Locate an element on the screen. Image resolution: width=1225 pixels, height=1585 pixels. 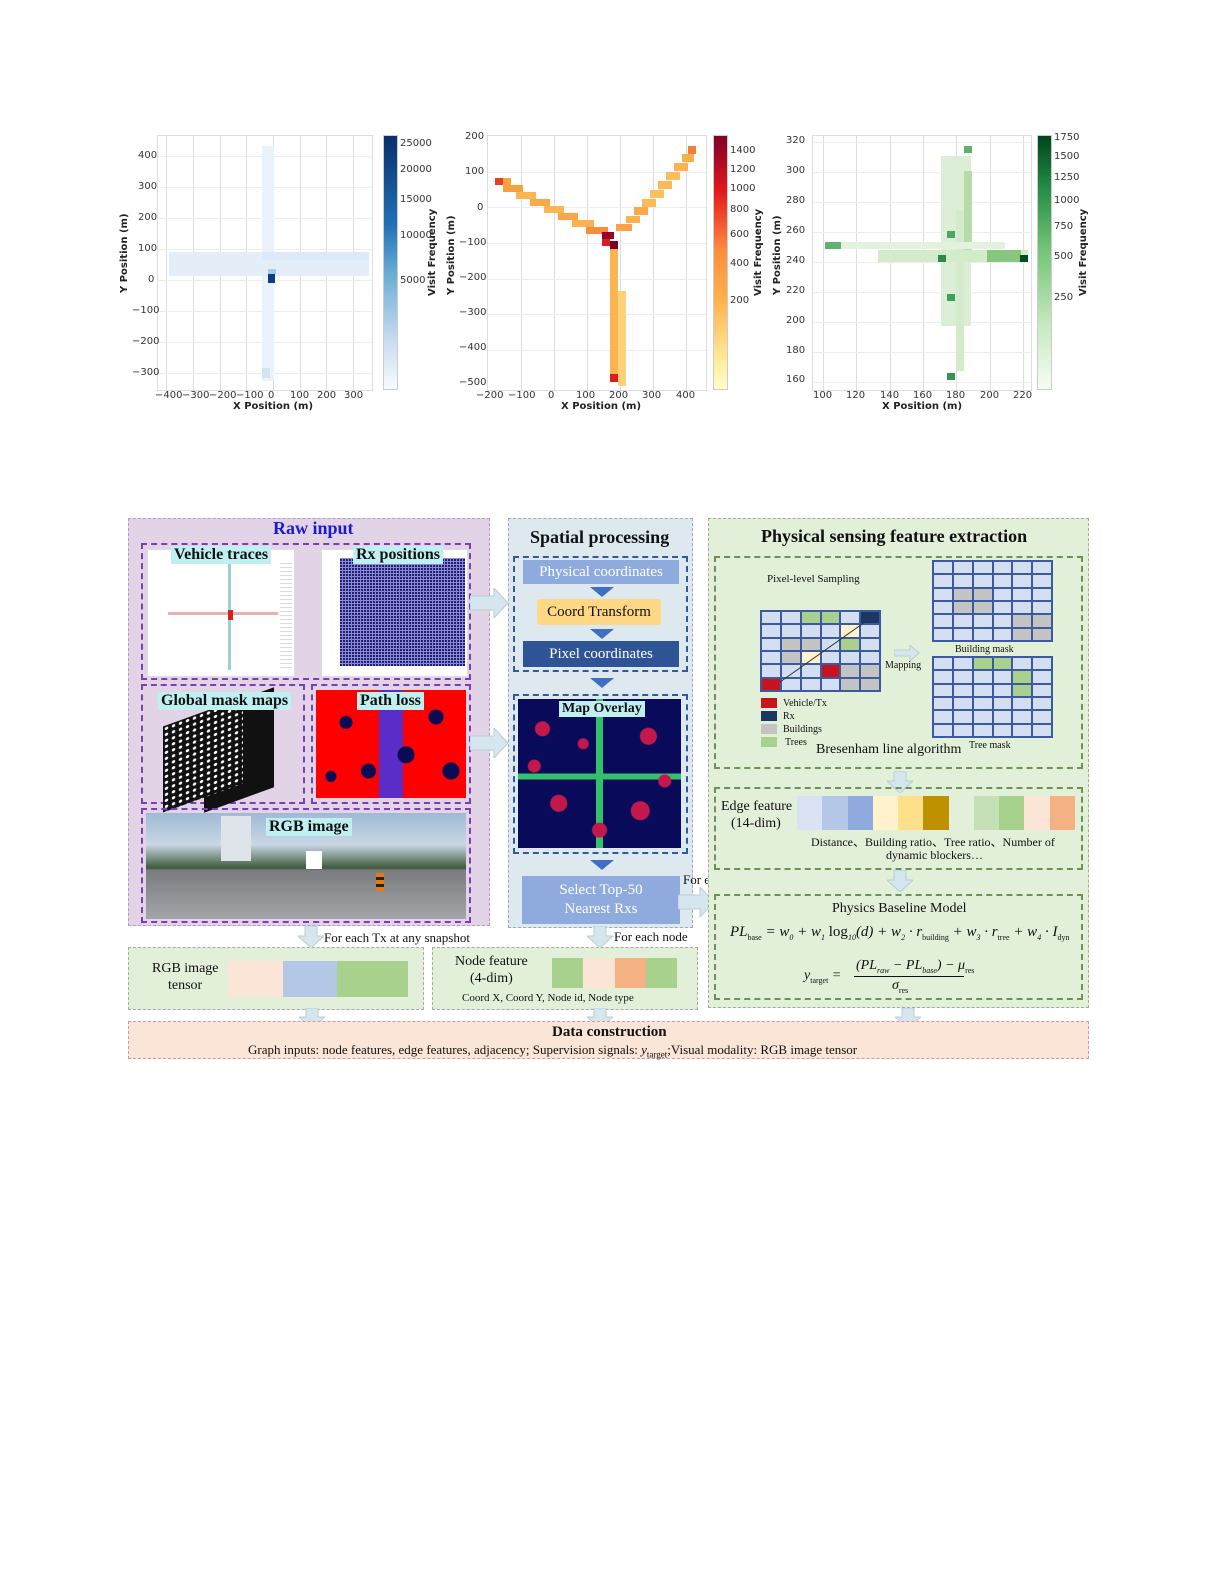
select-top-line2: Nearest Rxs is located at coordinates (601, 909).